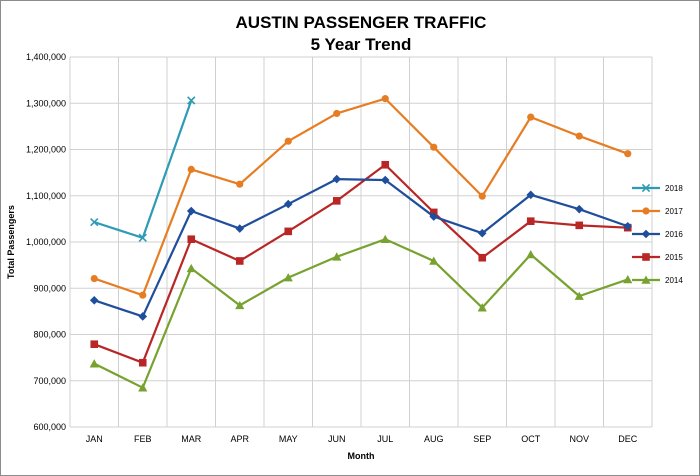 This screenshot has width=700, height=476. Describe the element at coordinates (46, 196) in the screenshot. I see `y-tick-label: 1,100,000` at that location.